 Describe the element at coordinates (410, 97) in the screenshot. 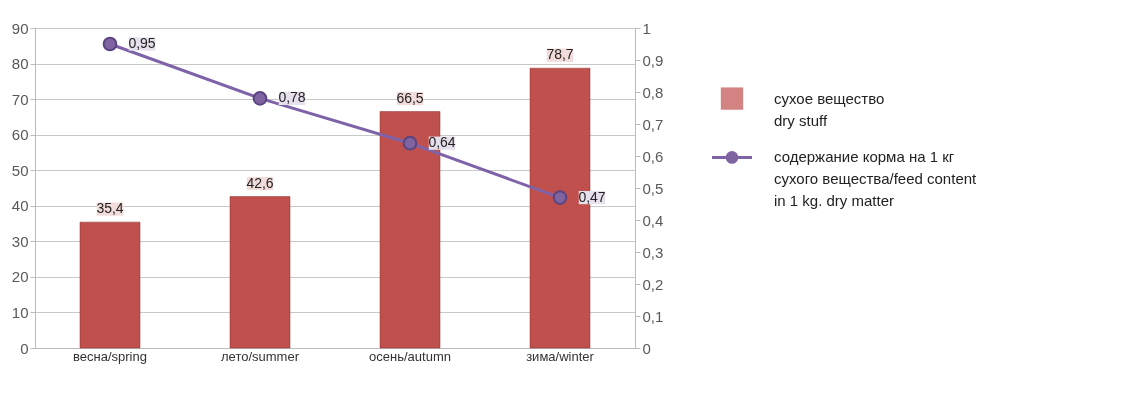

I see `data-label: 66,5` at that location.